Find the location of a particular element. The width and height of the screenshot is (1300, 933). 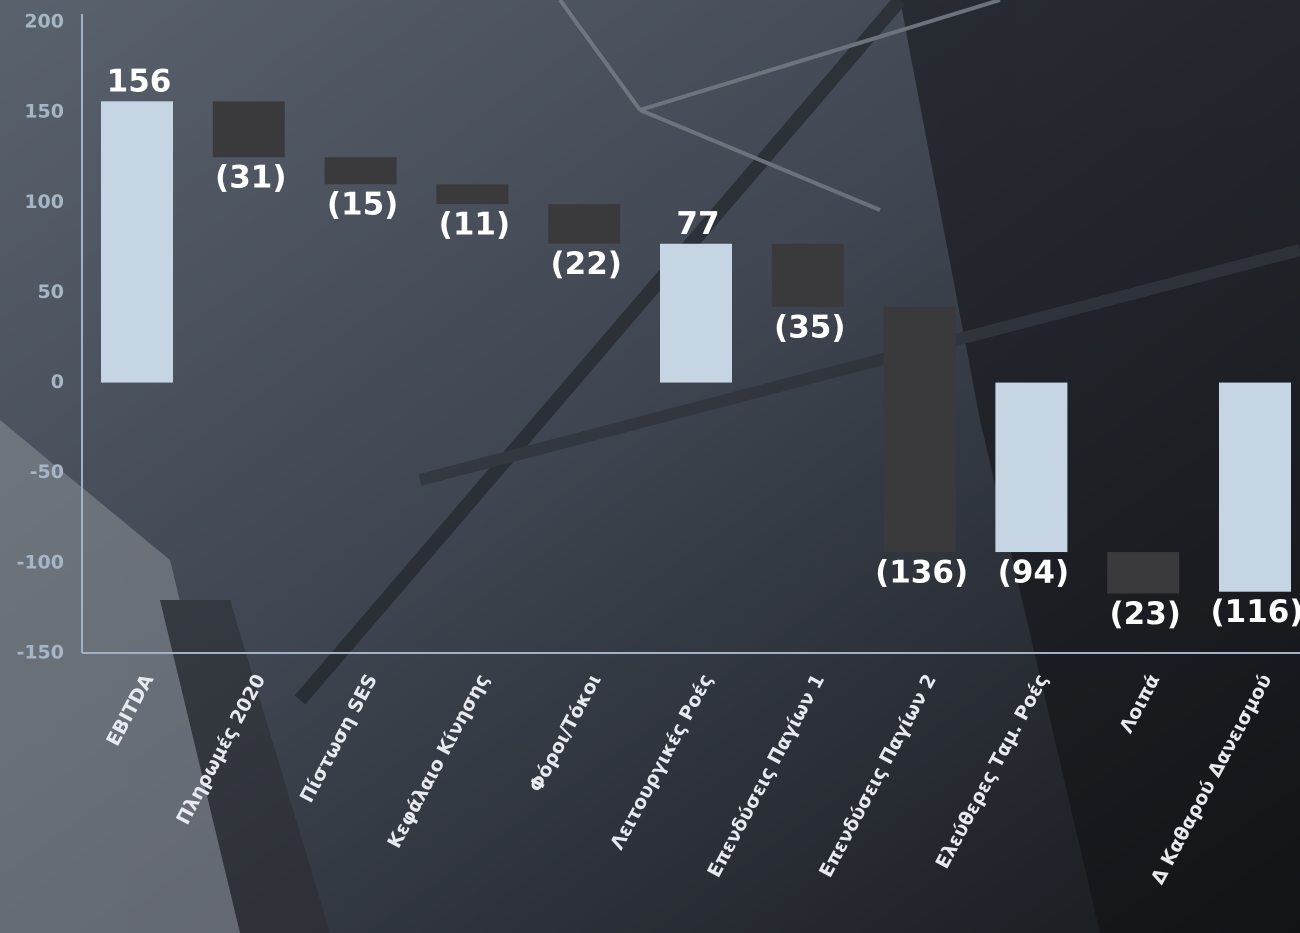

value-label: (11) is located at coordinates (474, 224).